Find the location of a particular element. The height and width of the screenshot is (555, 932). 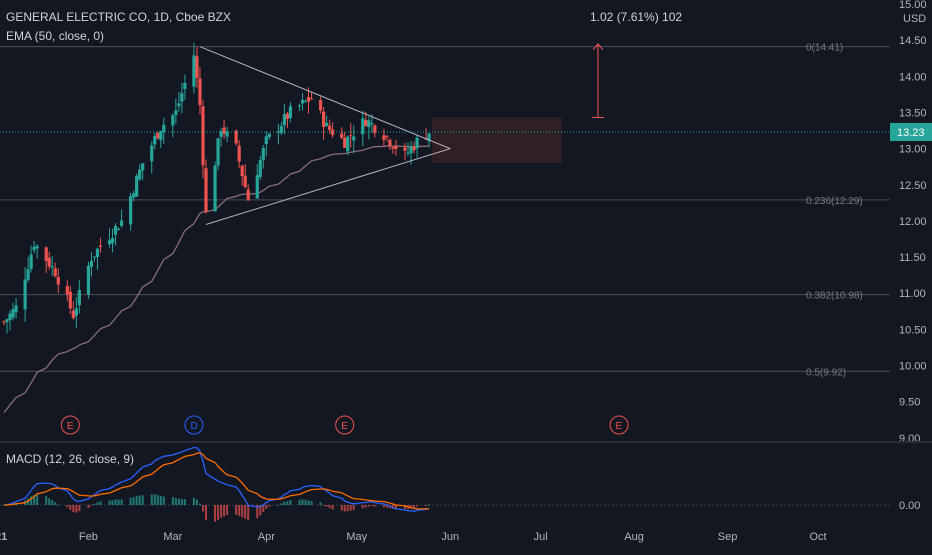

fib-label: 0.382(10.98) is located at coordinates (834, 296).